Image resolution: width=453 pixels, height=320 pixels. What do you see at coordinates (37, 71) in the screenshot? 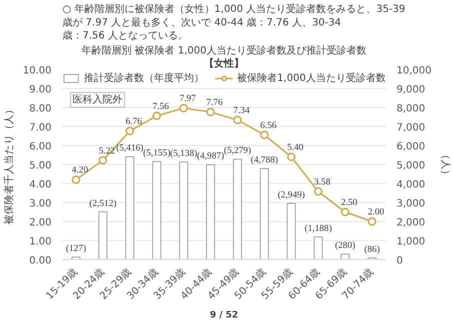
I see `y-tick-label: 10.00` at bounding box center [37, 71].